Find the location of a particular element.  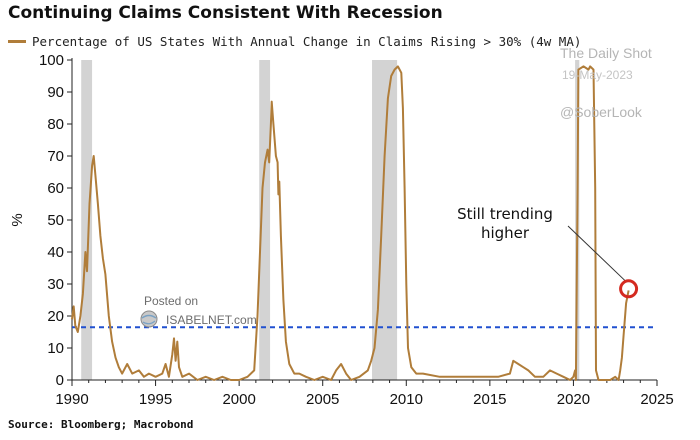

y-tick-label-30: 30 is located at coordinates (55, 284).